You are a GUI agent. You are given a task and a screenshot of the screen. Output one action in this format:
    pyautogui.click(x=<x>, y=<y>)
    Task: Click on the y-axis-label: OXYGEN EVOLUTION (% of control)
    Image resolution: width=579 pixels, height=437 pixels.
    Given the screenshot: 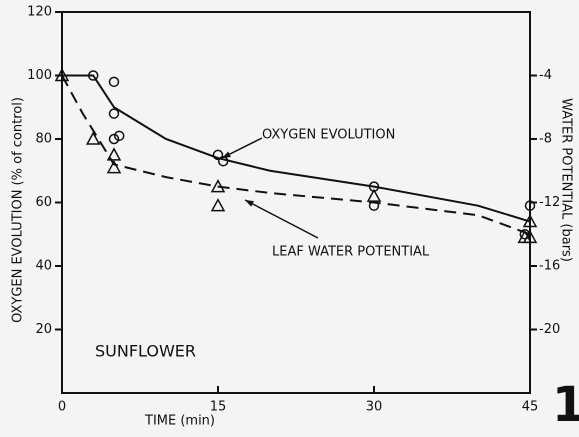 What is the action you would take?
    pyautogui.click(x=18, y=210)
    